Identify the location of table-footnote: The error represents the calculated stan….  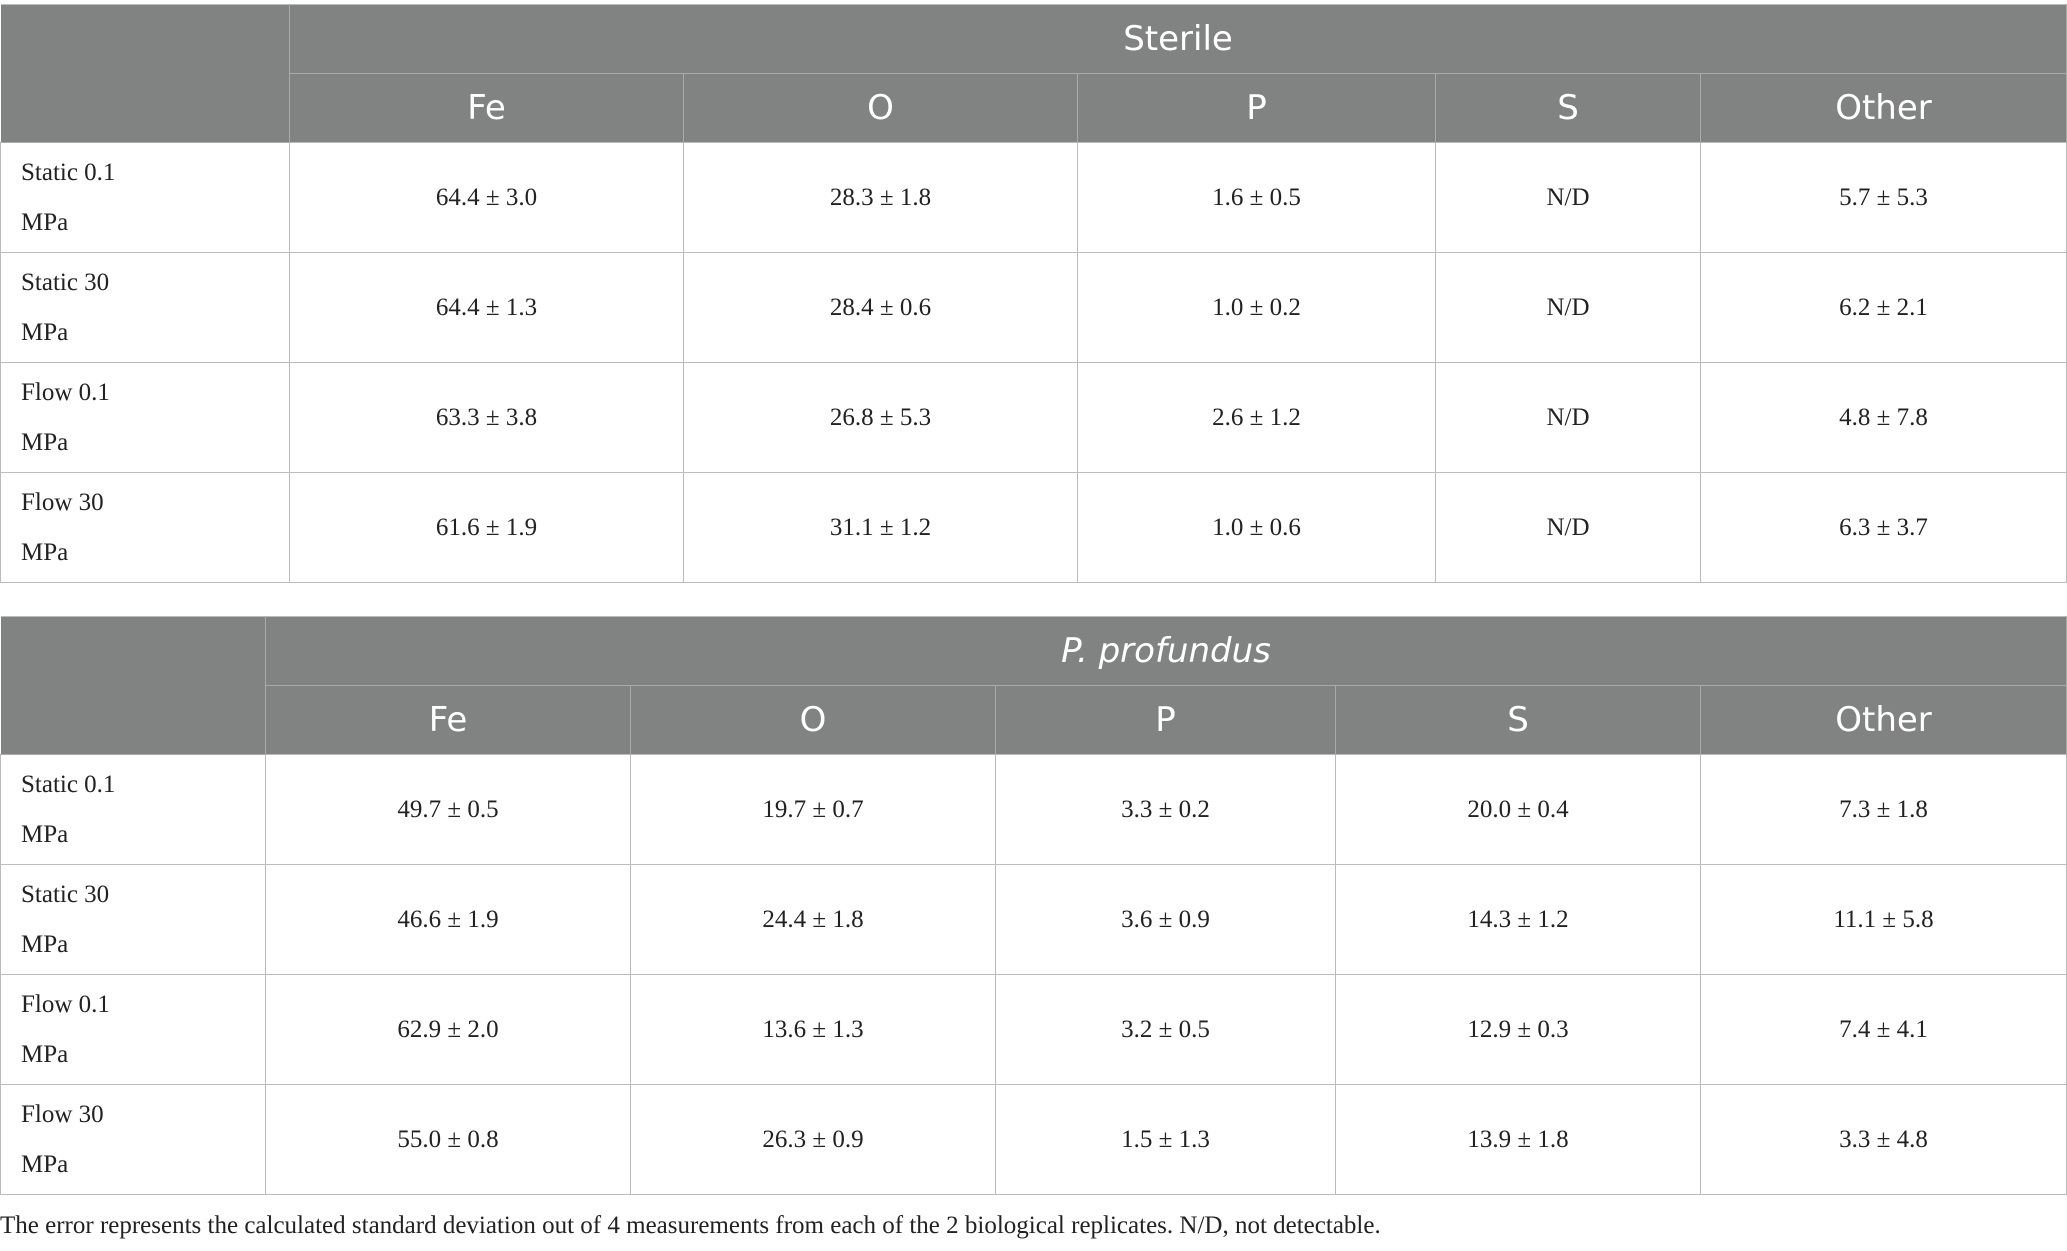
(690, 1225).